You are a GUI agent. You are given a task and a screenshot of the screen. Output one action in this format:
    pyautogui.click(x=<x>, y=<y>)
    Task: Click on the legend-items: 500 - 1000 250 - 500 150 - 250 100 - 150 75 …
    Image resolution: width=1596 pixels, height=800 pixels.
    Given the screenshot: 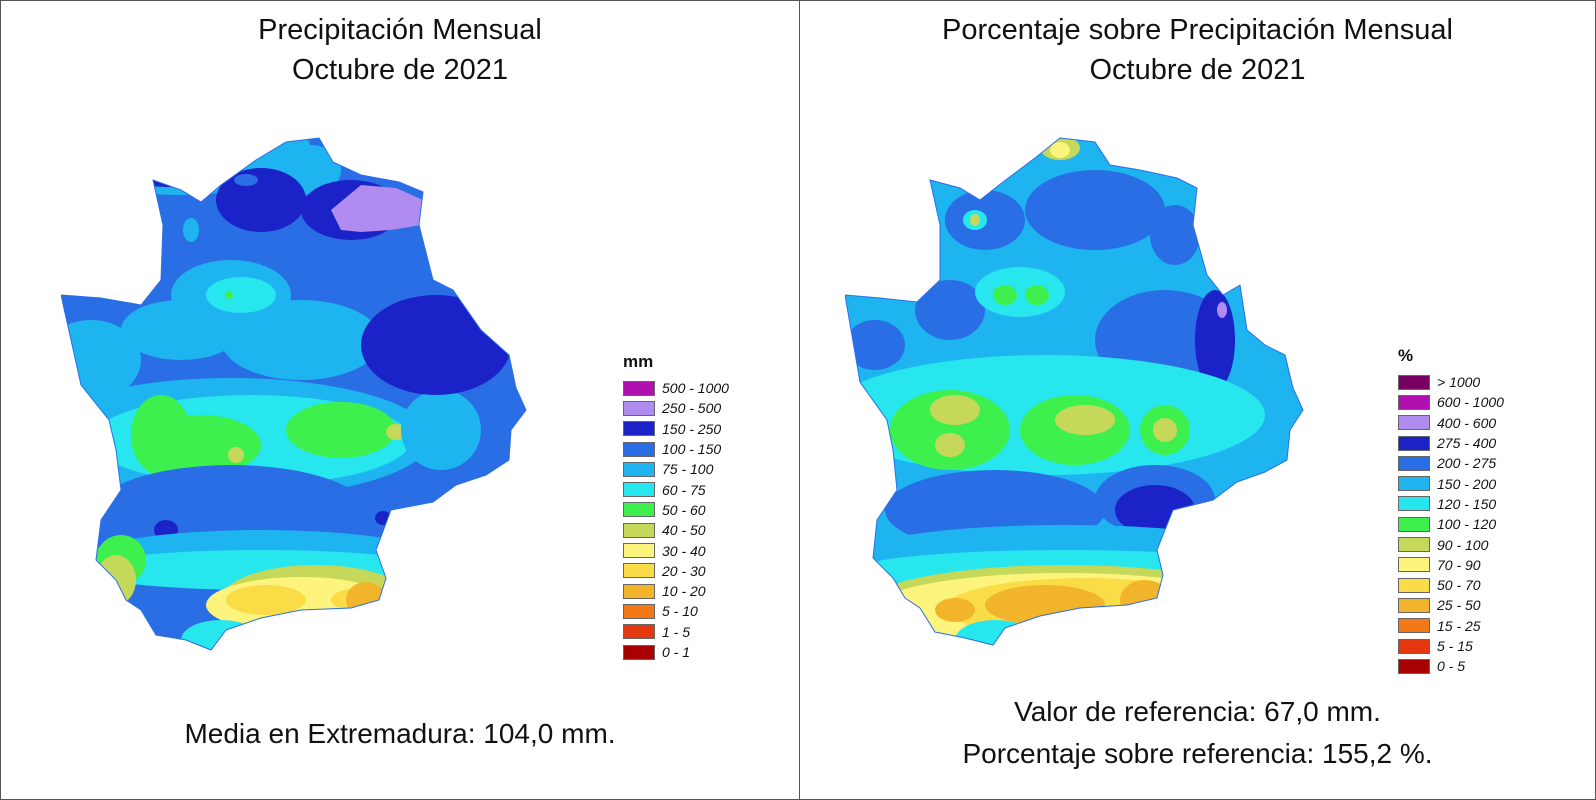 What is the action you would take?
    pyautogui.click(x=676, y=520)
    